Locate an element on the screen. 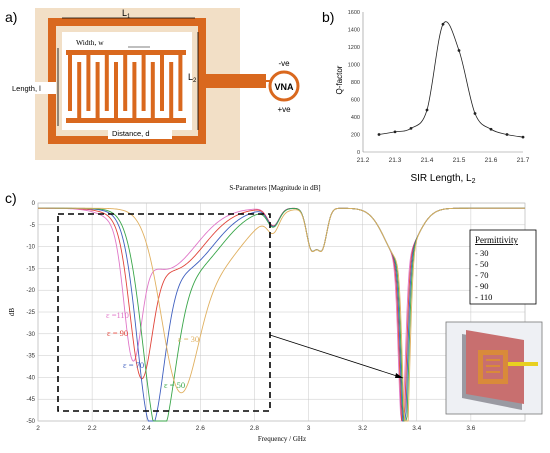  s-param-xtick: 2.6 is located at coordinates (200, 428).